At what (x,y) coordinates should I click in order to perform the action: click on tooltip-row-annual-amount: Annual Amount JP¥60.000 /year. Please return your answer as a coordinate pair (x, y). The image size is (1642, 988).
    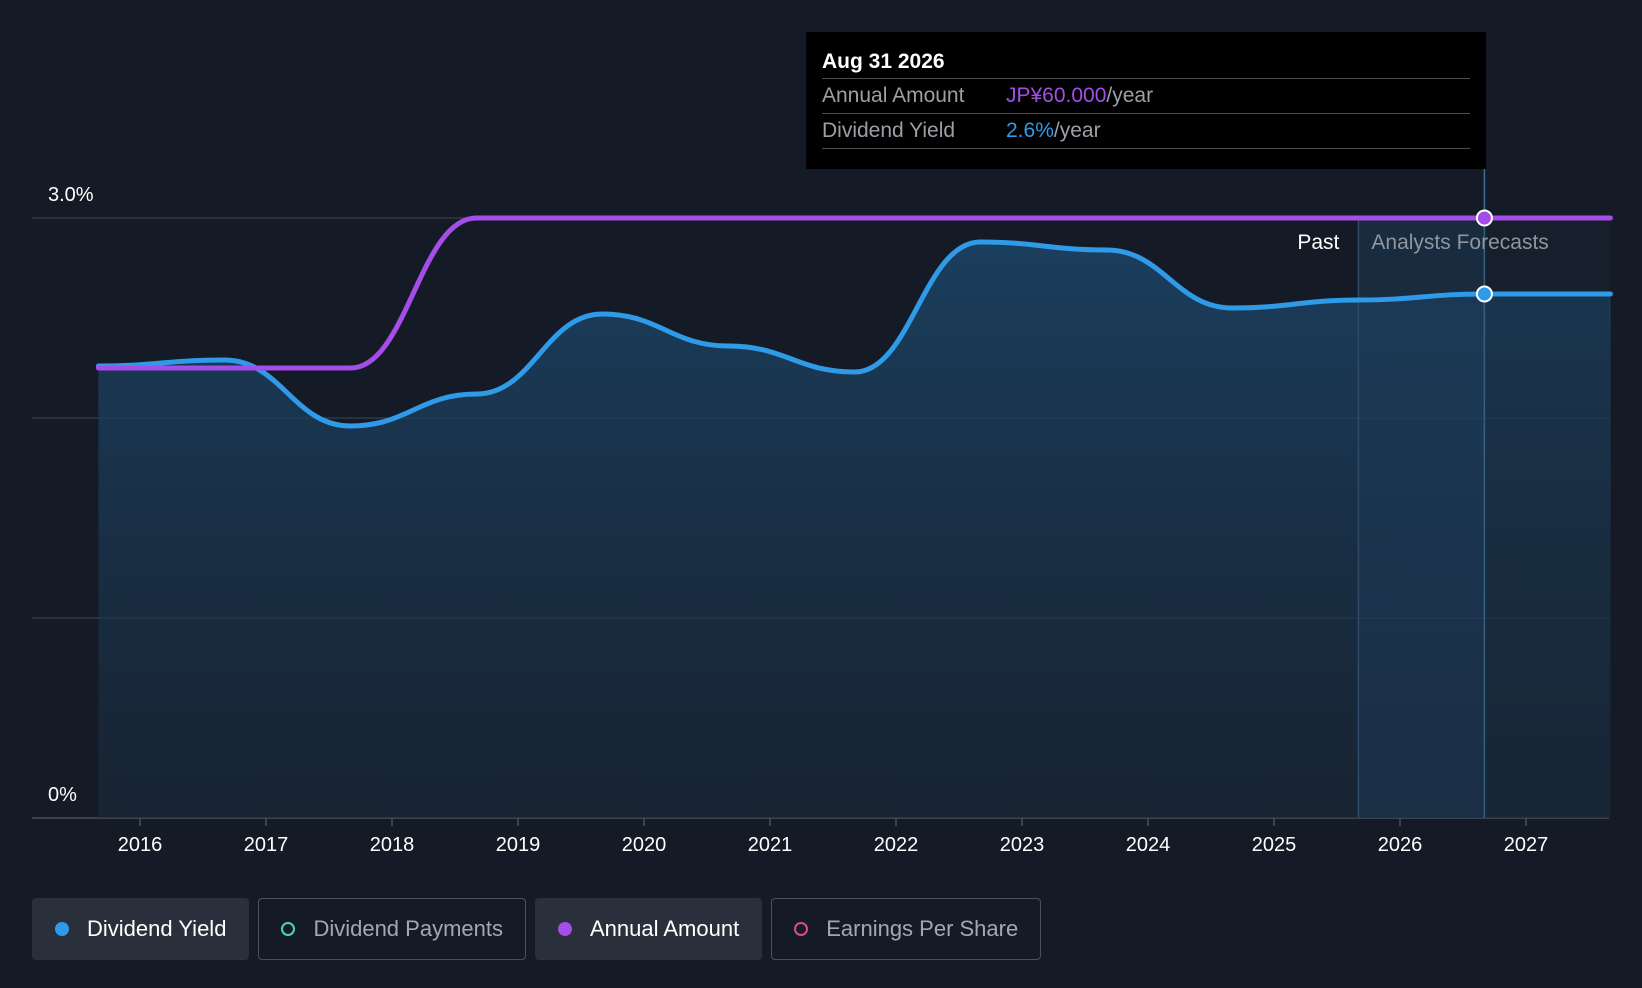
    Looking at the image, I should click on (1146, 95).